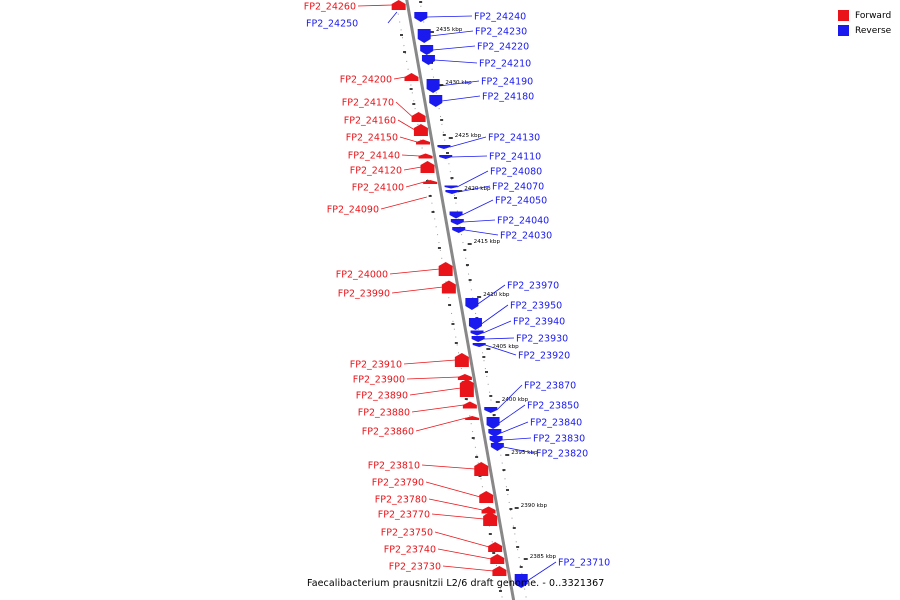 The height and width of the screenshot is (600, 900). Describe the element at coordinates (366, 80) in the screenshot. I see `forward-gene-label: FP2_24200` at that location.